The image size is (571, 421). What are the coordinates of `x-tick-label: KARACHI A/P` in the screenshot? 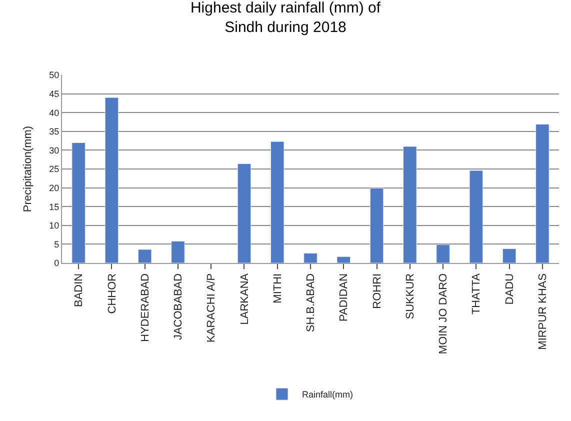 It's located at (212, 307).